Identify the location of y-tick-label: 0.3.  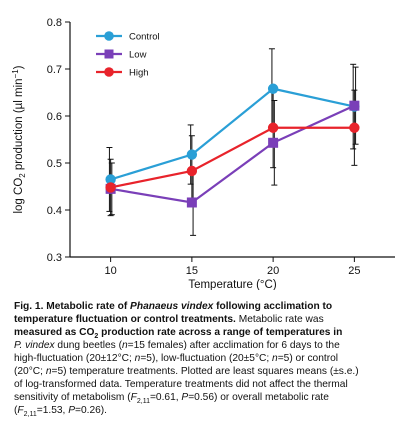
(54, 258).